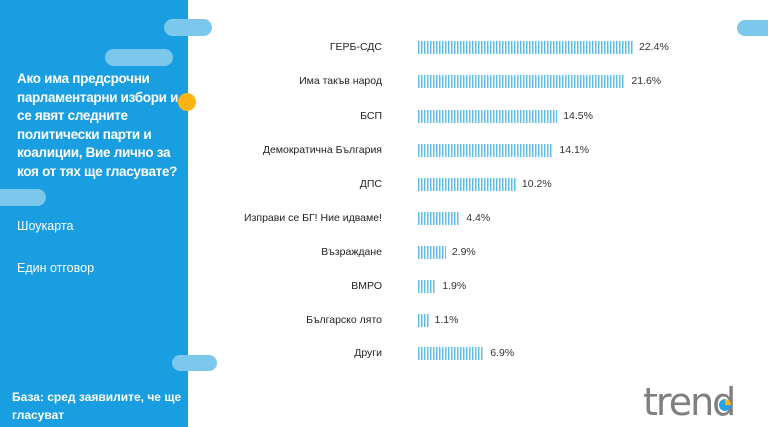  Describe the element at coordinates (454, 286) in the screenshot. I see `value-label: 1.9%` at that location.